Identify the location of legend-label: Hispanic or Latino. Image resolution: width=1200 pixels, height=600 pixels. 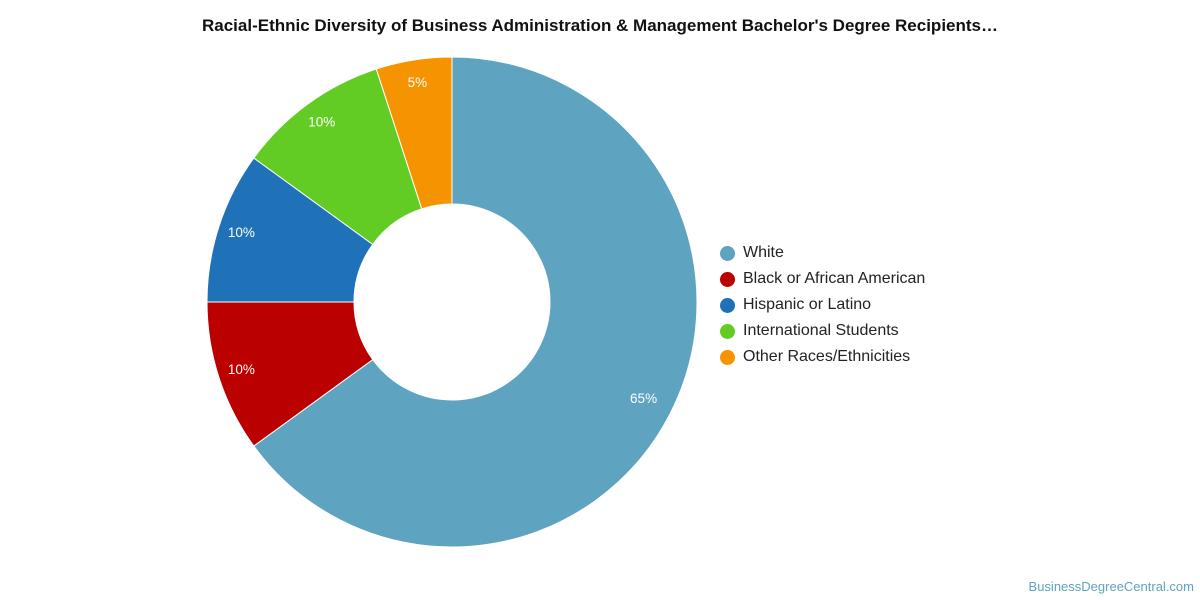
(807, 304).